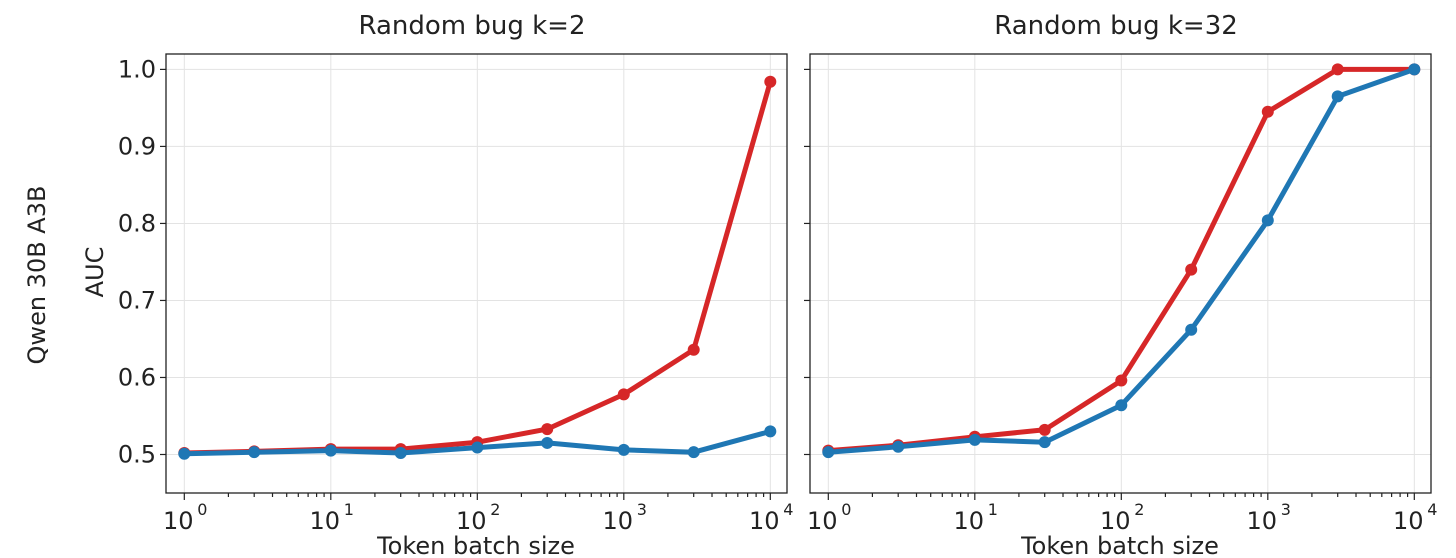 The height and width of the screenshot is (558, 1456). I want to click on panel-k32-title: Random bug k=32, so click(1116, 26).